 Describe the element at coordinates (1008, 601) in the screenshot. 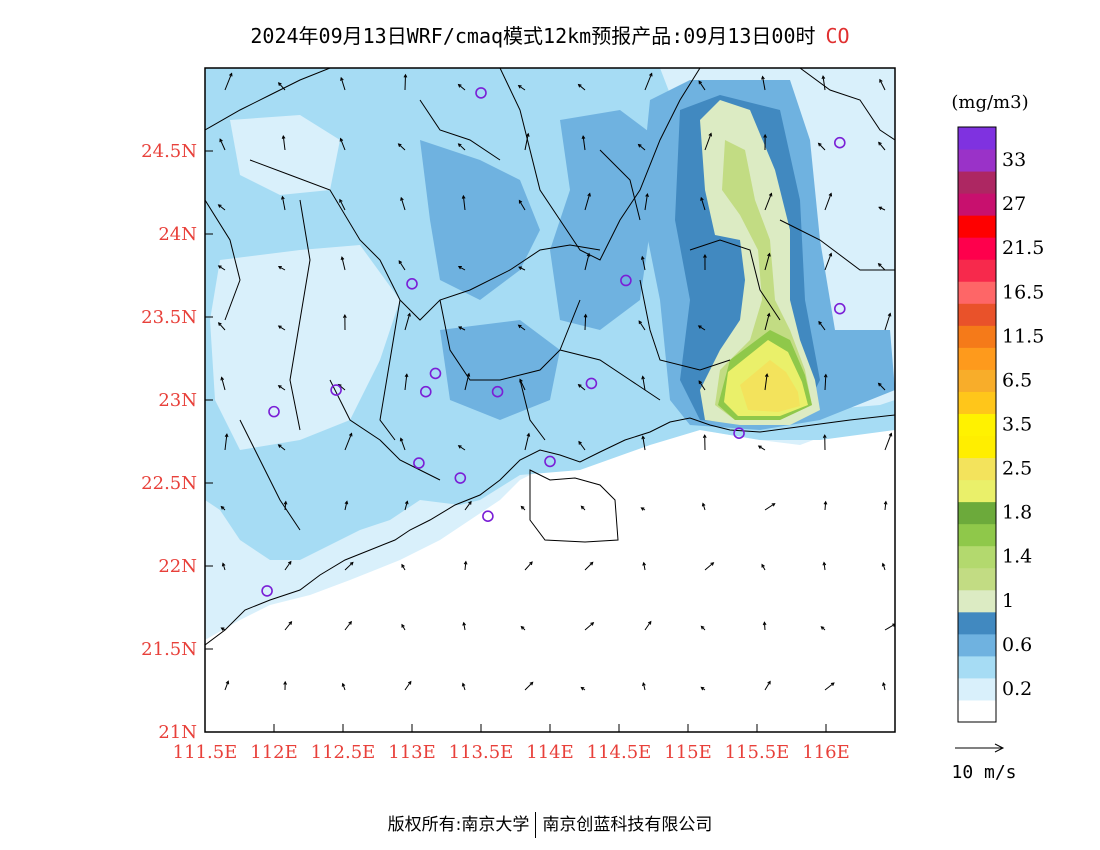

I see `colorbar-label: 1` at that location.